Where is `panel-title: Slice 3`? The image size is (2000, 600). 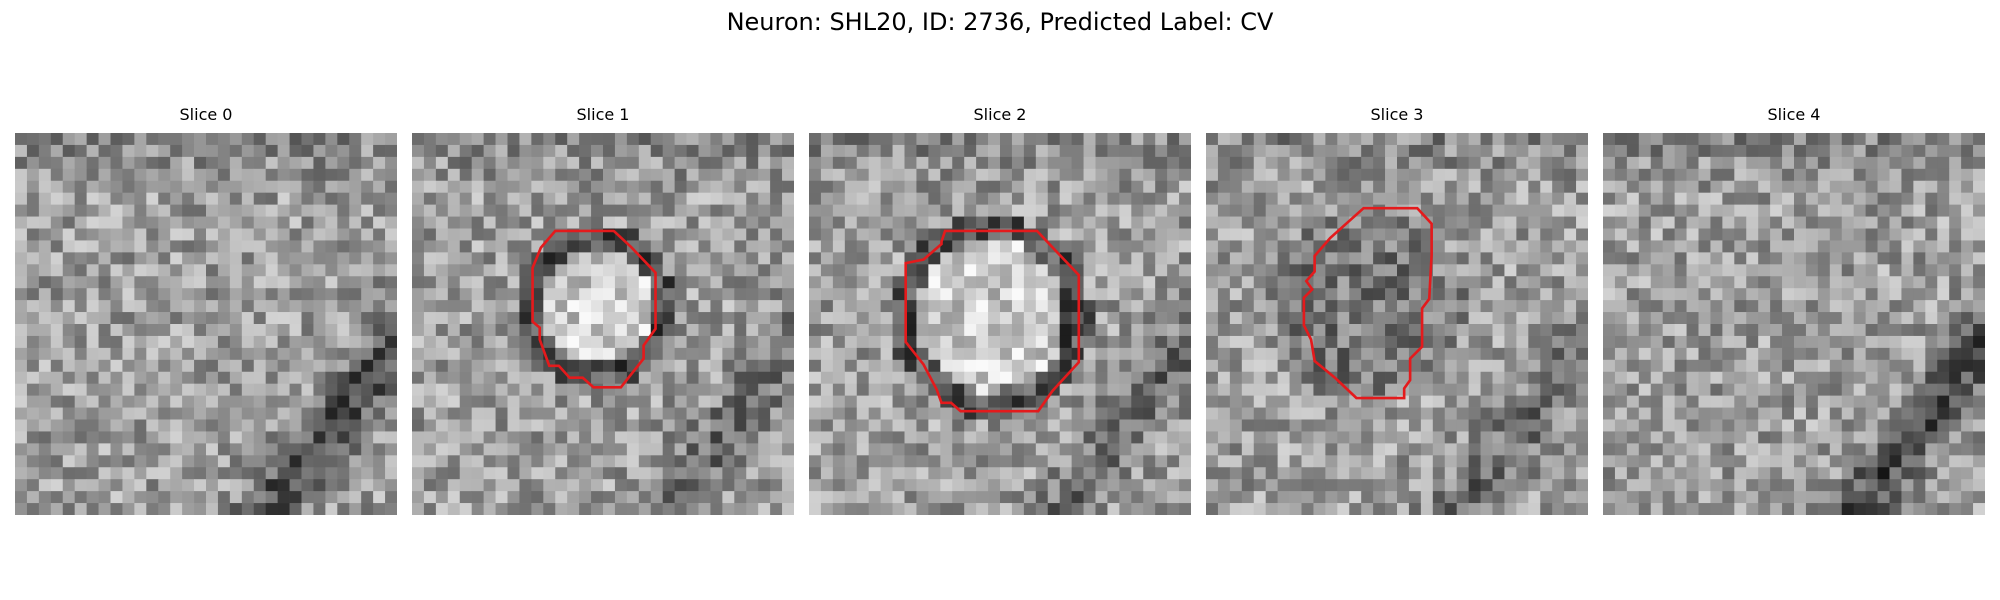
panel-title: Slice 3 is located at coordinates (1397, 114).